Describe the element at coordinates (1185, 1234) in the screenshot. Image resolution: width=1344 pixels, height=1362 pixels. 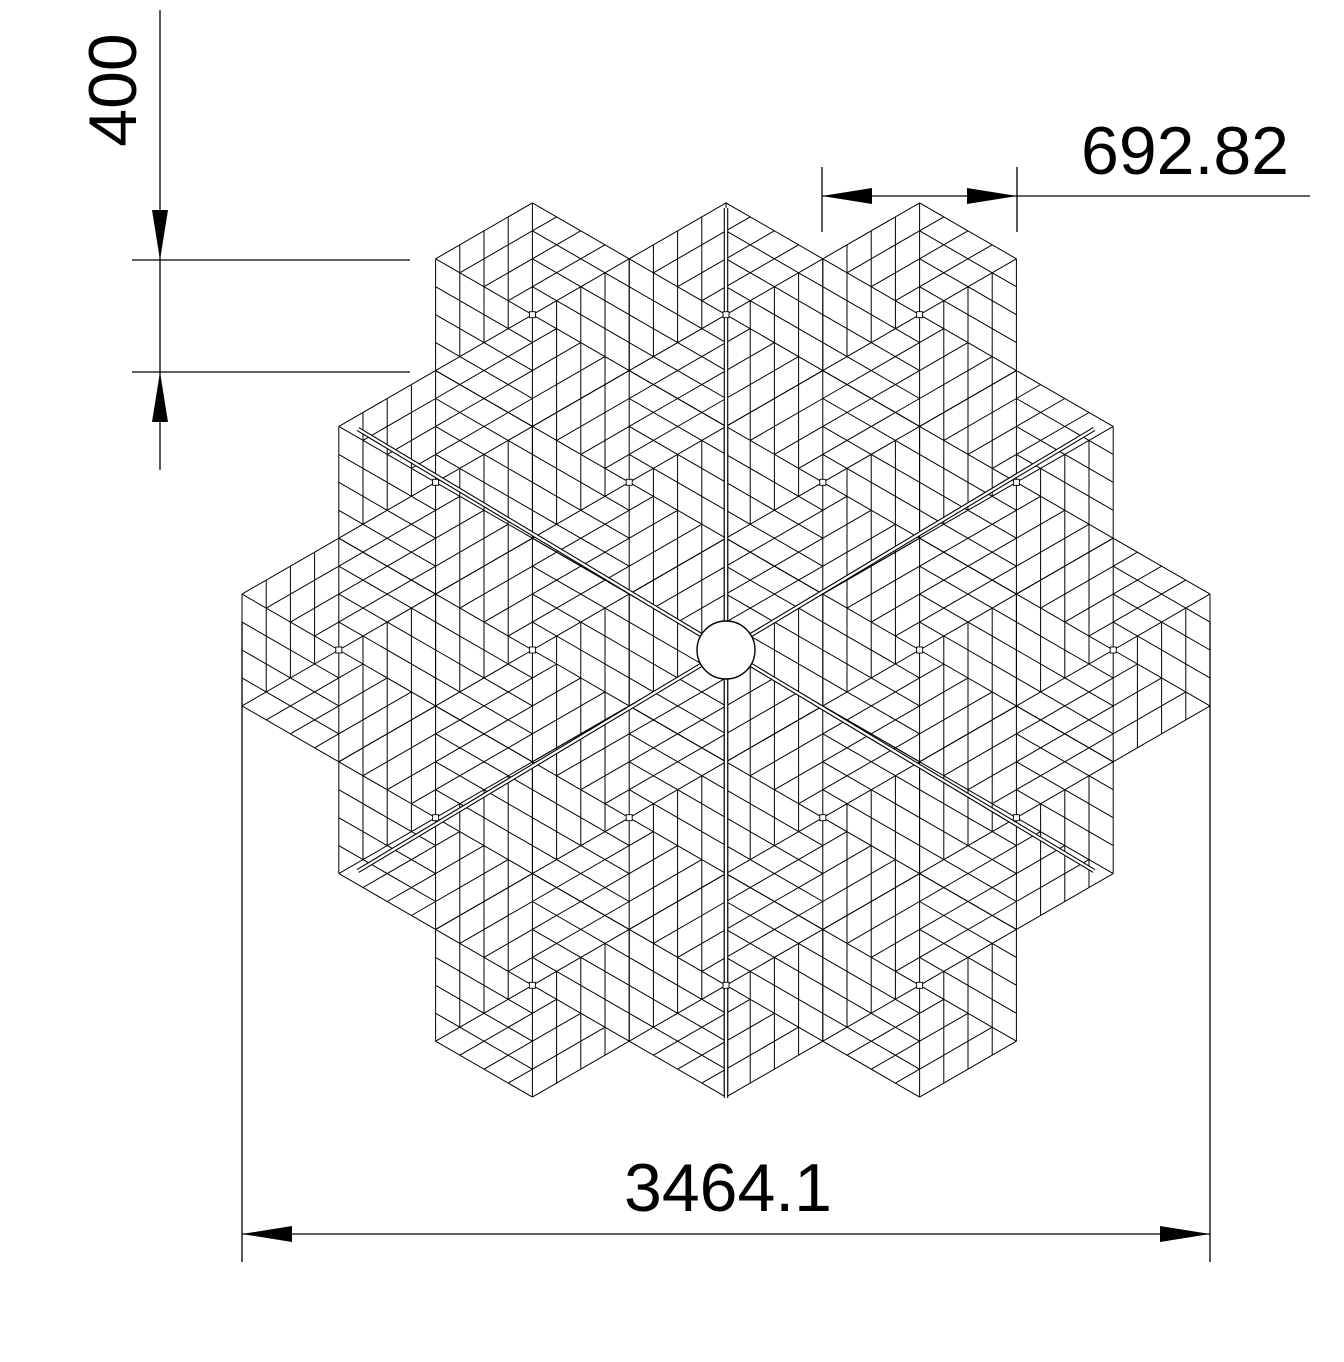
I see `overall-width-arrow-right` at that location.